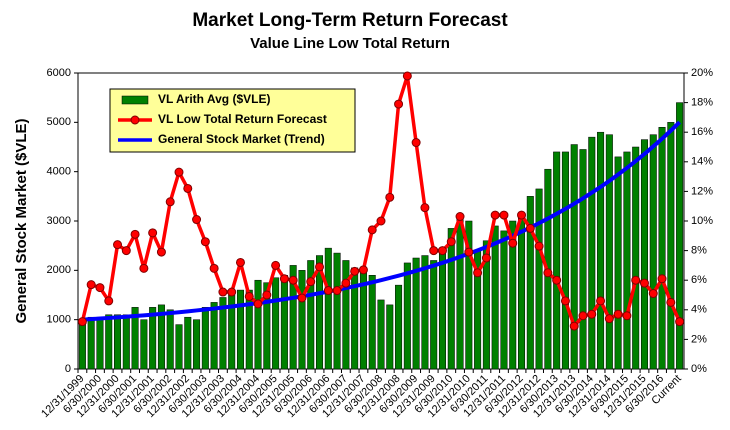  What do you see at coordinates (699, 280) in the screenshot?
I see `y2-tick-label: 6%` at bounding box center [699, 280].